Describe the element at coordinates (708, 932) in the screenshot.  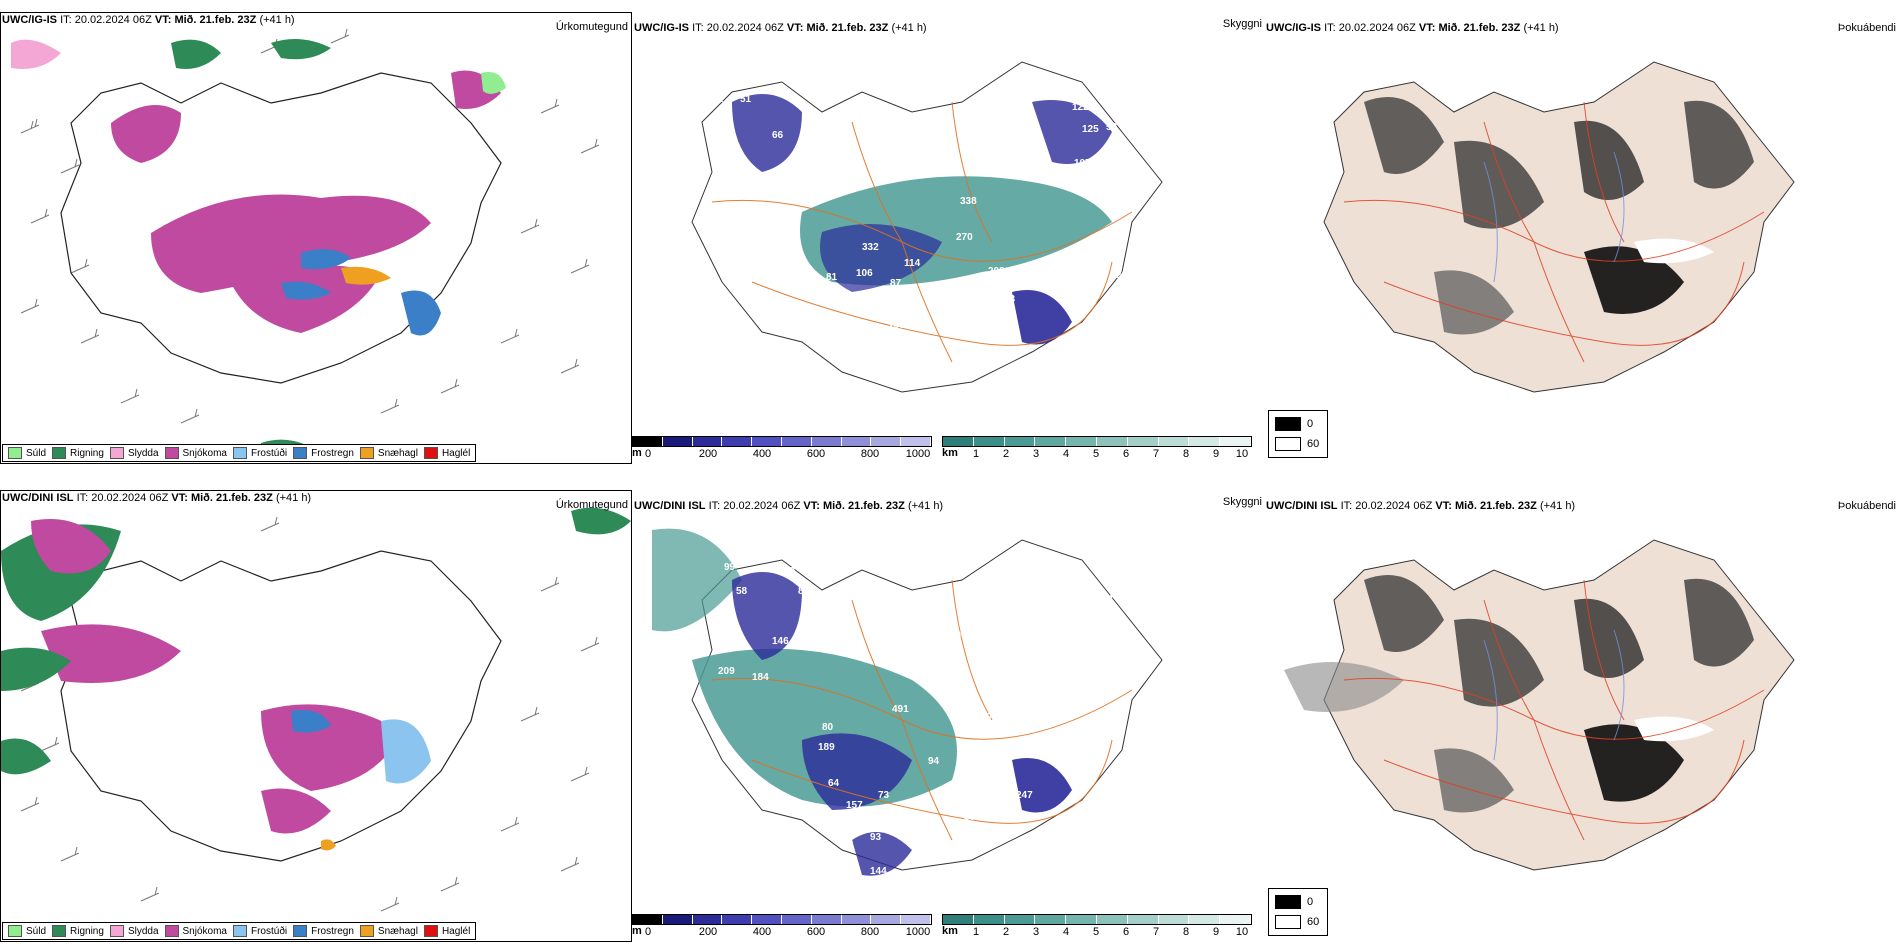
I see `colorbar-tick: 200` at that location.